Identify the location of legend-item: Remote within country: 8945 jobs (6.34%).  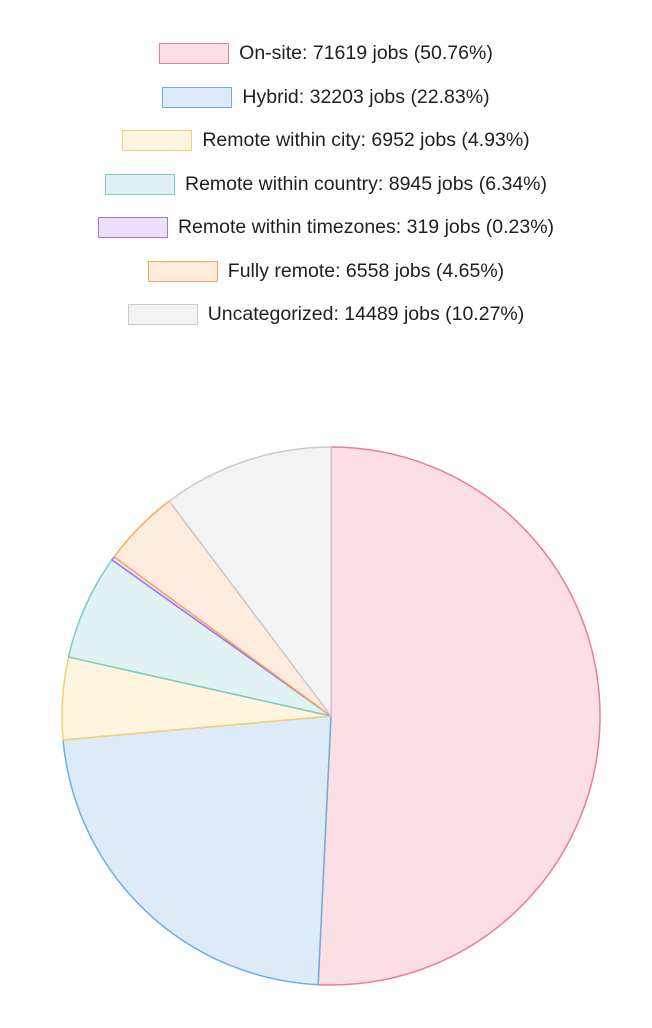
(326, 185).